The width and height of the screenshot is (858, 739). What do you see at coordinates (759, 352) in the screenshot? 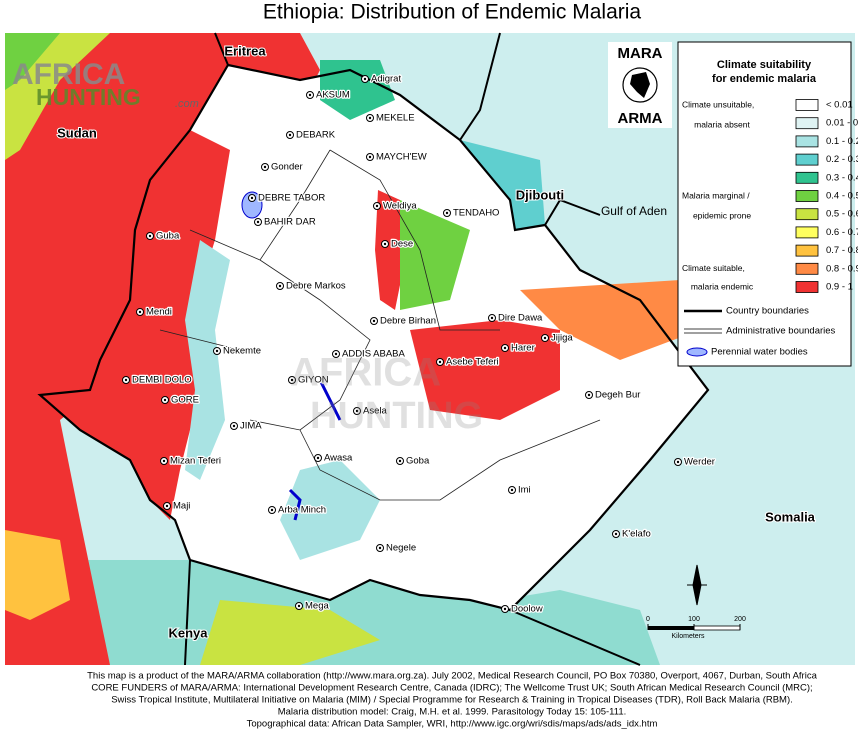
I see `legend-item: Perennial water bodies` at bounding box center [759, 352].